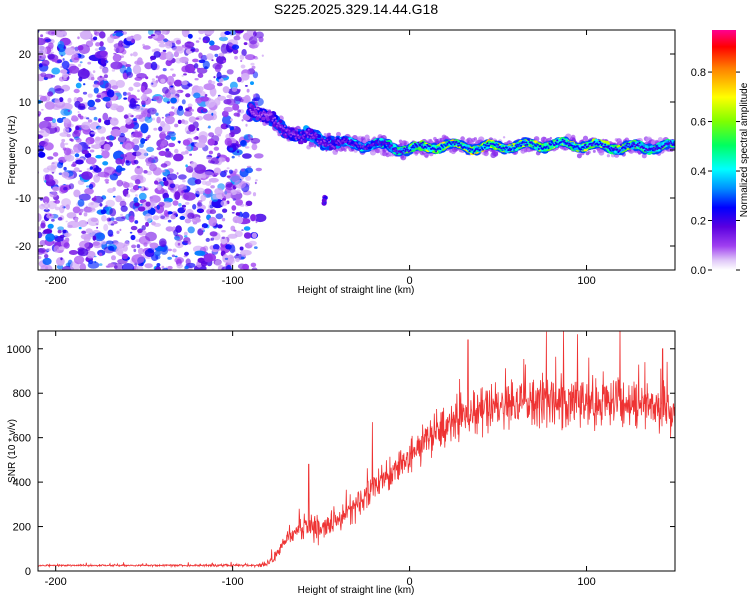 The image size is (750, 600). What do you see at coordinates (12, 150) in the screenshot?
I see `spectrogram-ylabel: Frequency (Hz)` at bounding box center [12, 150].